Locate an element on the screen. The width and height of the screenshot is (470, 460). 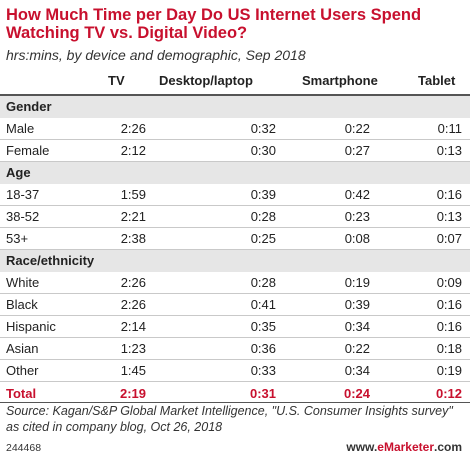
emarketer-logo: www.eMarketer.com is located at coordinates (404, 447).